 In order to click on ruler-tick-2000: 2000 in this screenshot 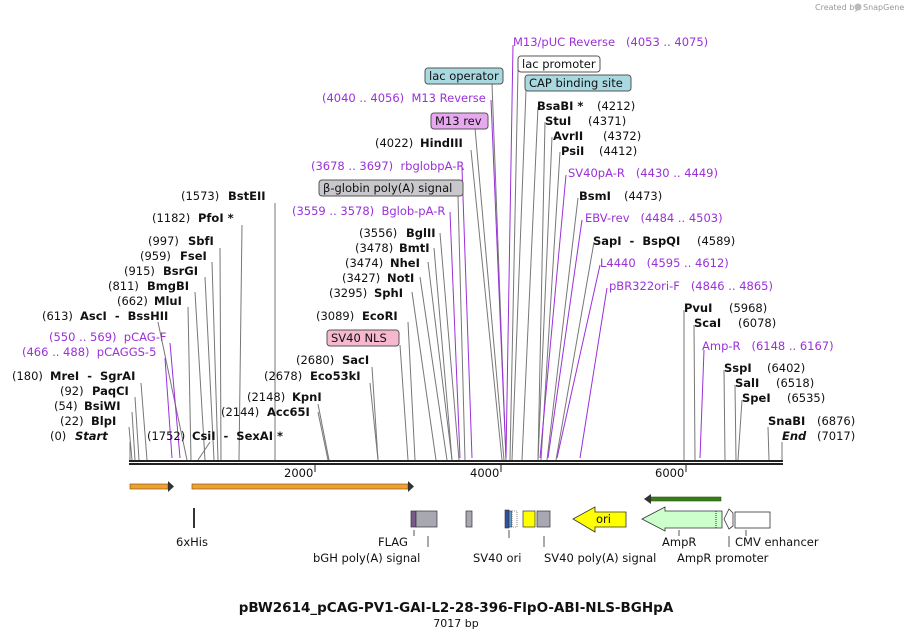, I will do `click(298, 473)`.